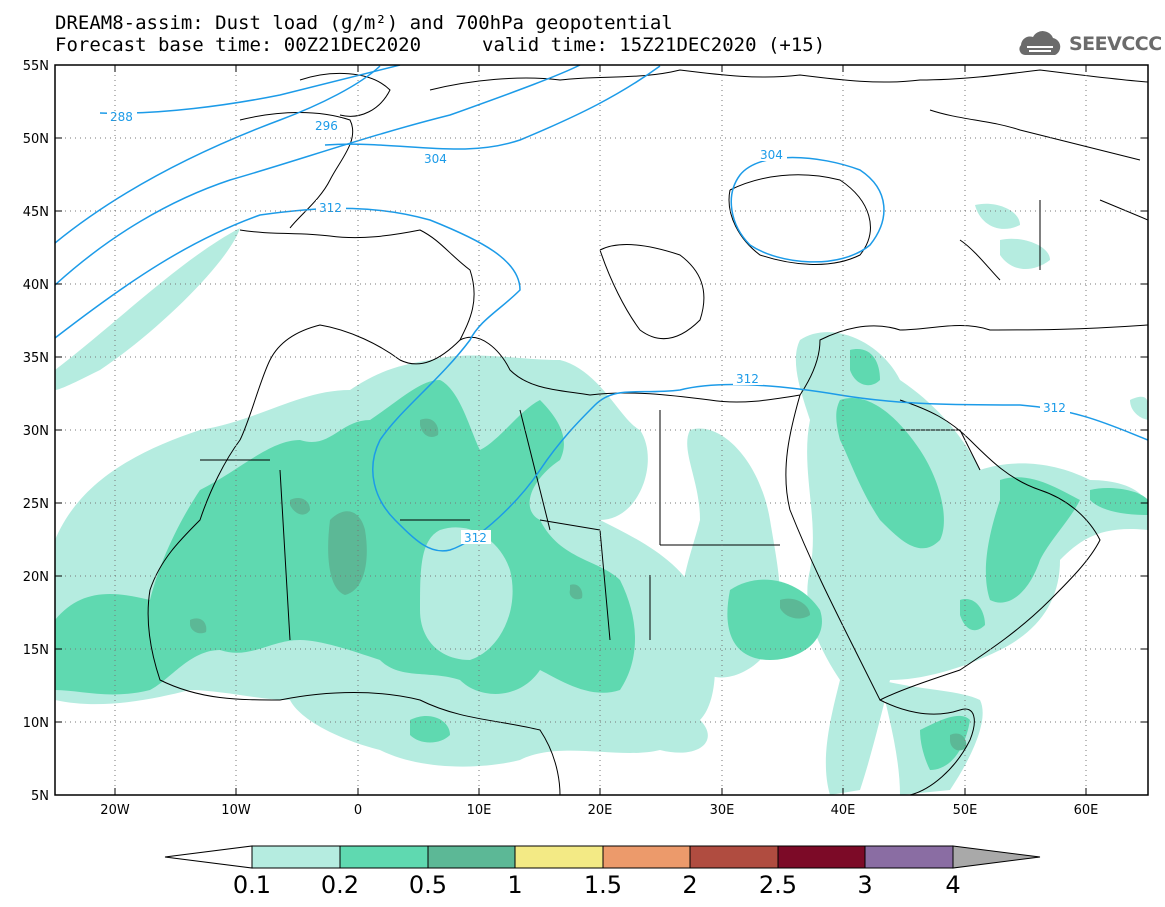 The image size is (1165, 907). Describe the element at coordinates (36, 650) in the screenshot. I see `lat-label-15n: 15N` at that location.